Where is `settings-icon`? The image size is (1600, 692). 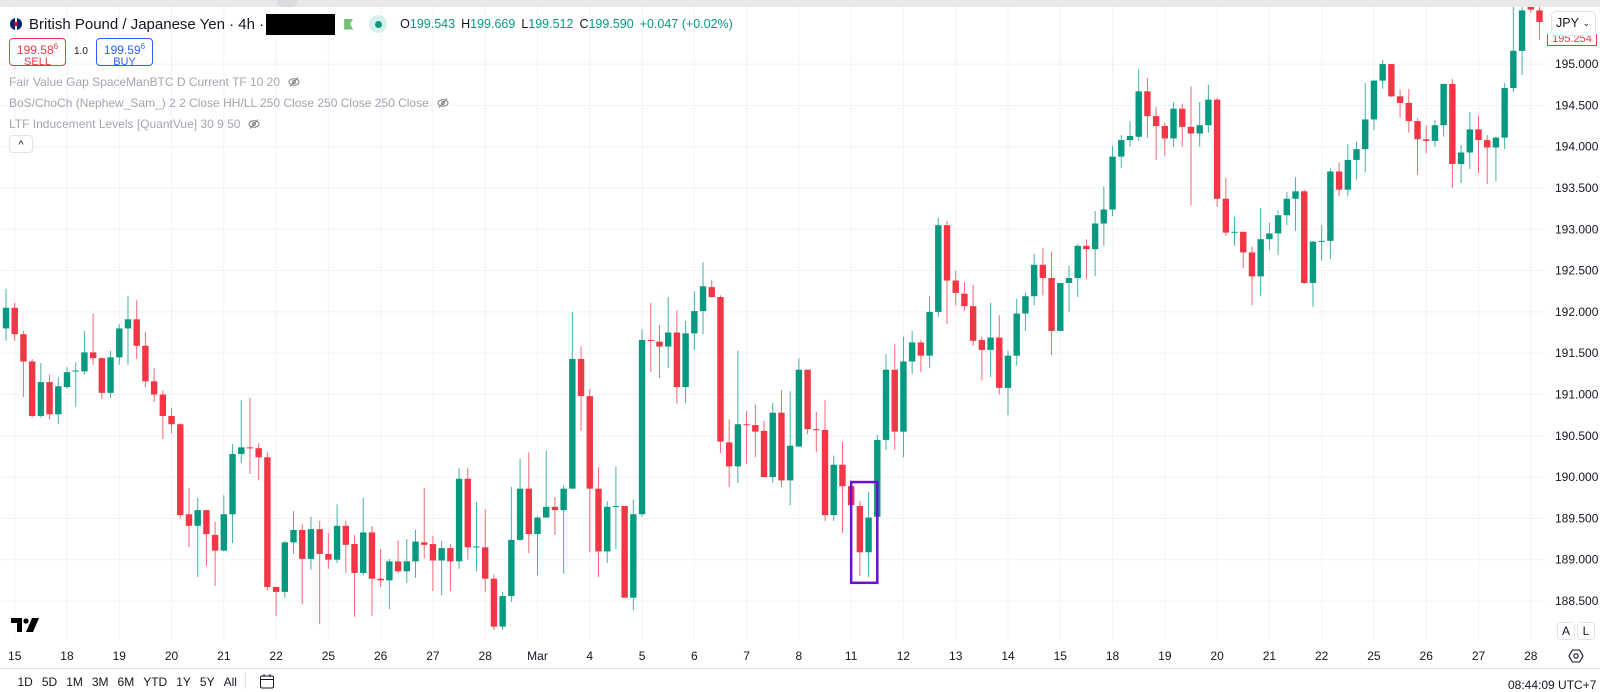
settings-icon is located at coordinates (1576, 656).